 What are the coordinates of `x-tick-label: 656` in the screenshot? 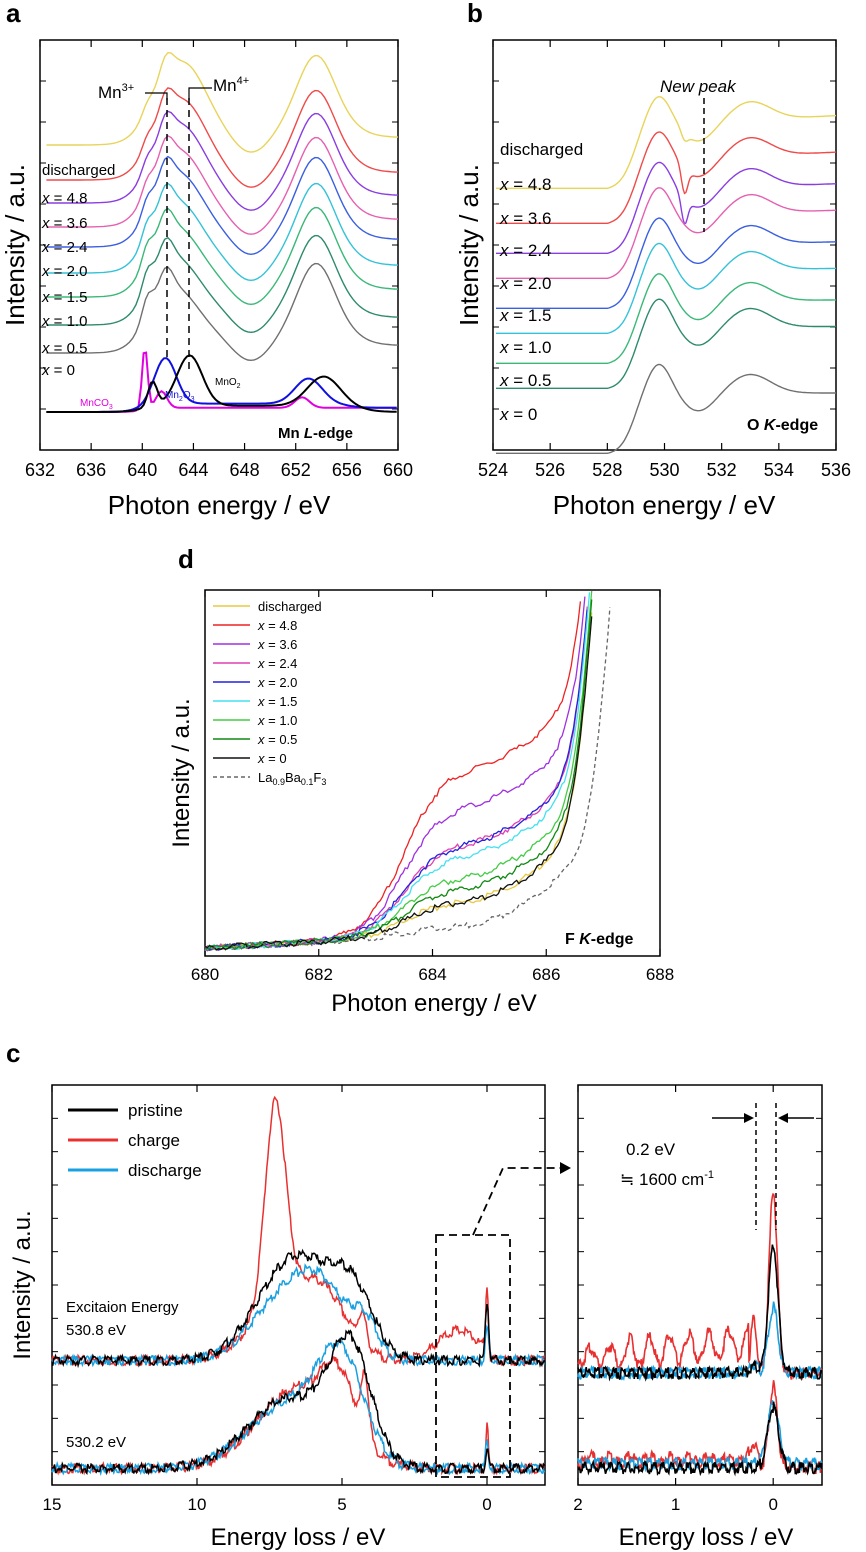 It's located at (347, 470).